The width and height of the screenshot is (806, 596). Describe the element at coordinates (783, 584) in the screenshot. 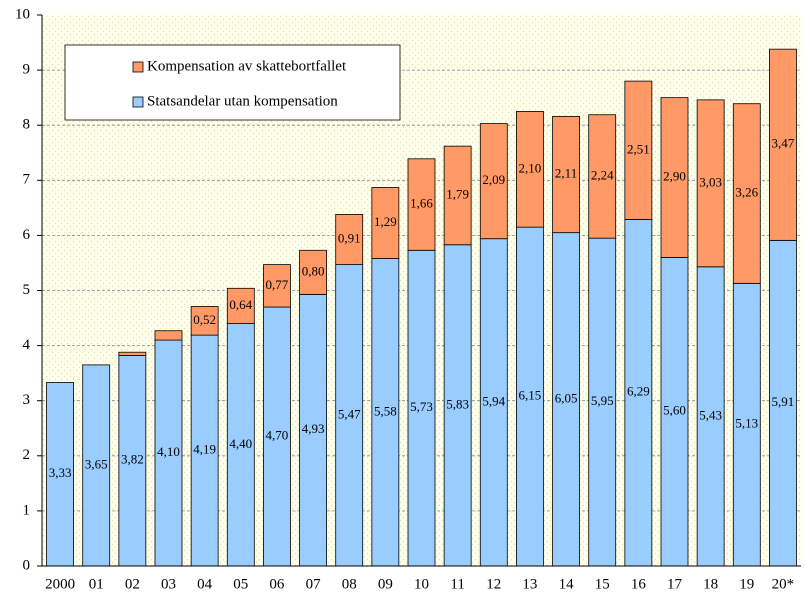

I see `x-tick-label: 20*` at that location.